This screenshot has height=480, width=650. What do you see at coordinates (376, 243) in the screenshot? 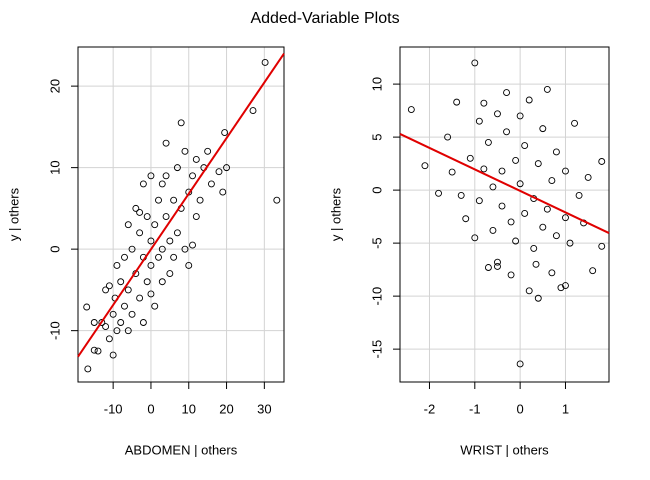
I see `y-tick-label: -5` at bounding box center [376, 243].